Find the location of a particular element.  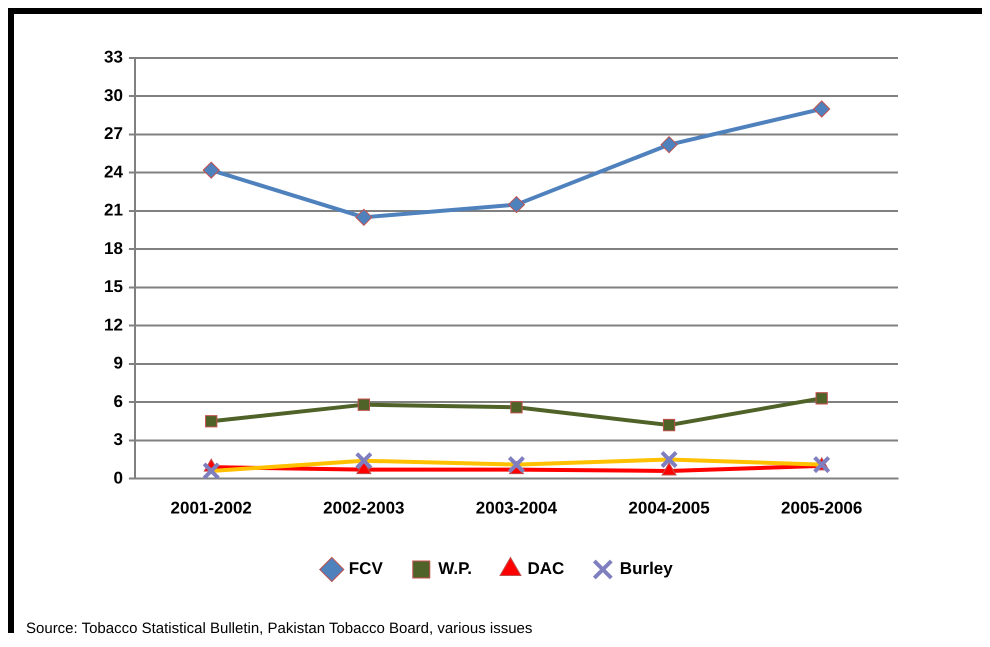

legend-label: DAC is located at coordinates (545, 568).